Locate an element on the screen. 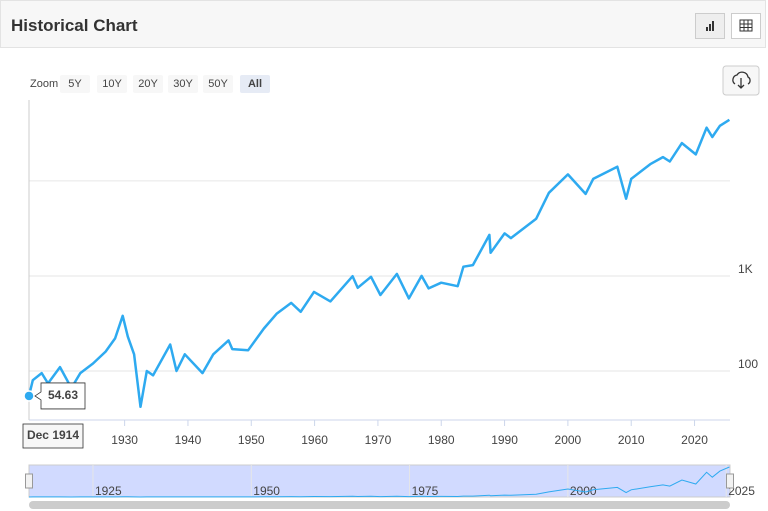  hover-point is located at coordinates (29, 396).